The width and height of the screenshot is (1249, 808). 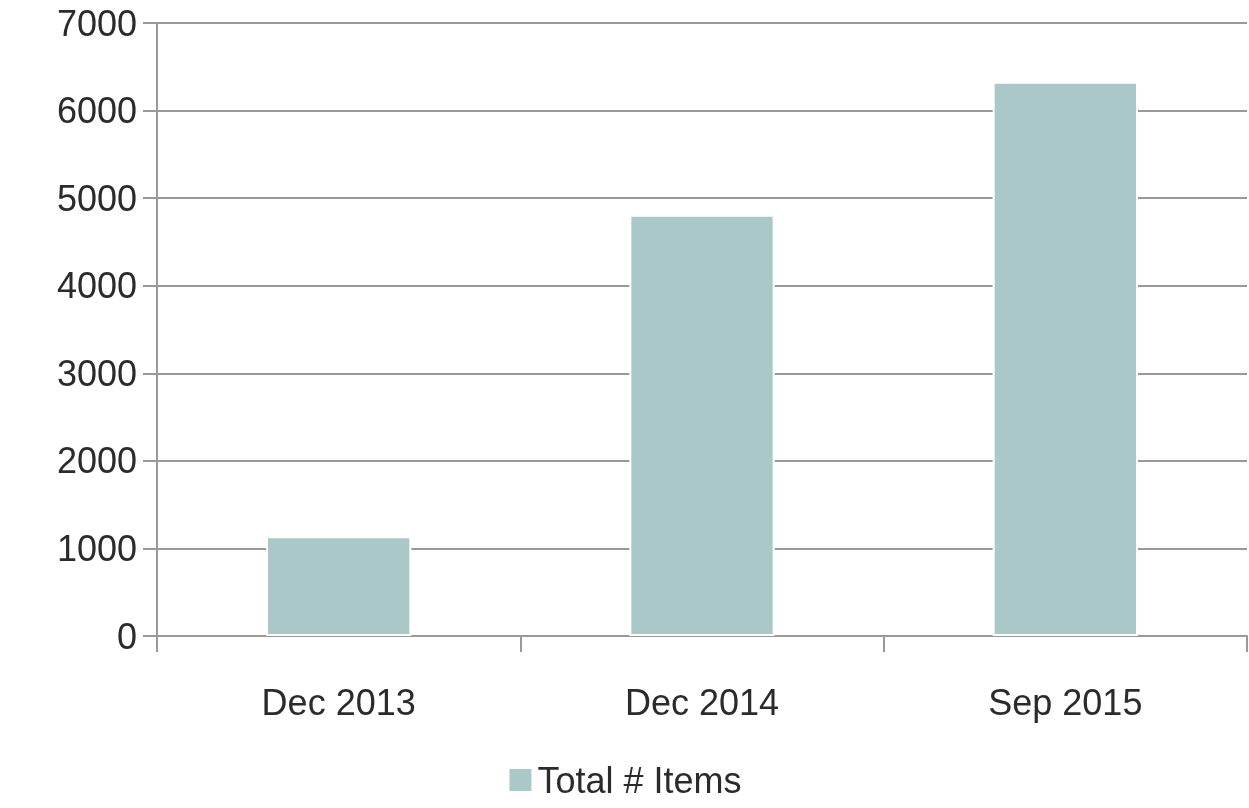 I want to click on legend-label: Total # Items, so click(x=639, y=780).